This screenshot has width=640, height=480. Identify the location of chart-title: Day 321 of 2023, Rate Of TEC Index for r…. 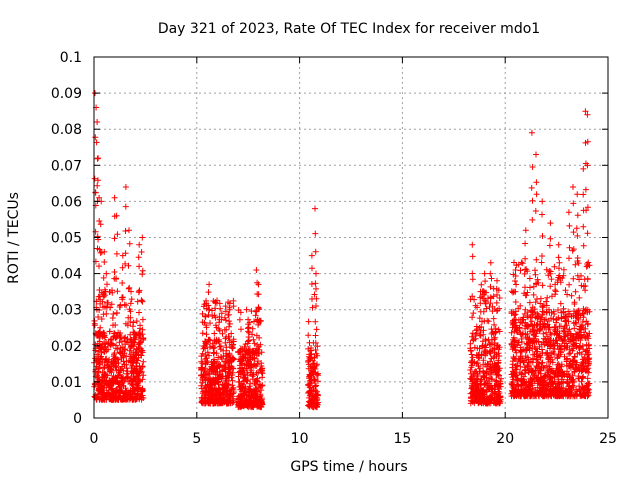
(349, 29).